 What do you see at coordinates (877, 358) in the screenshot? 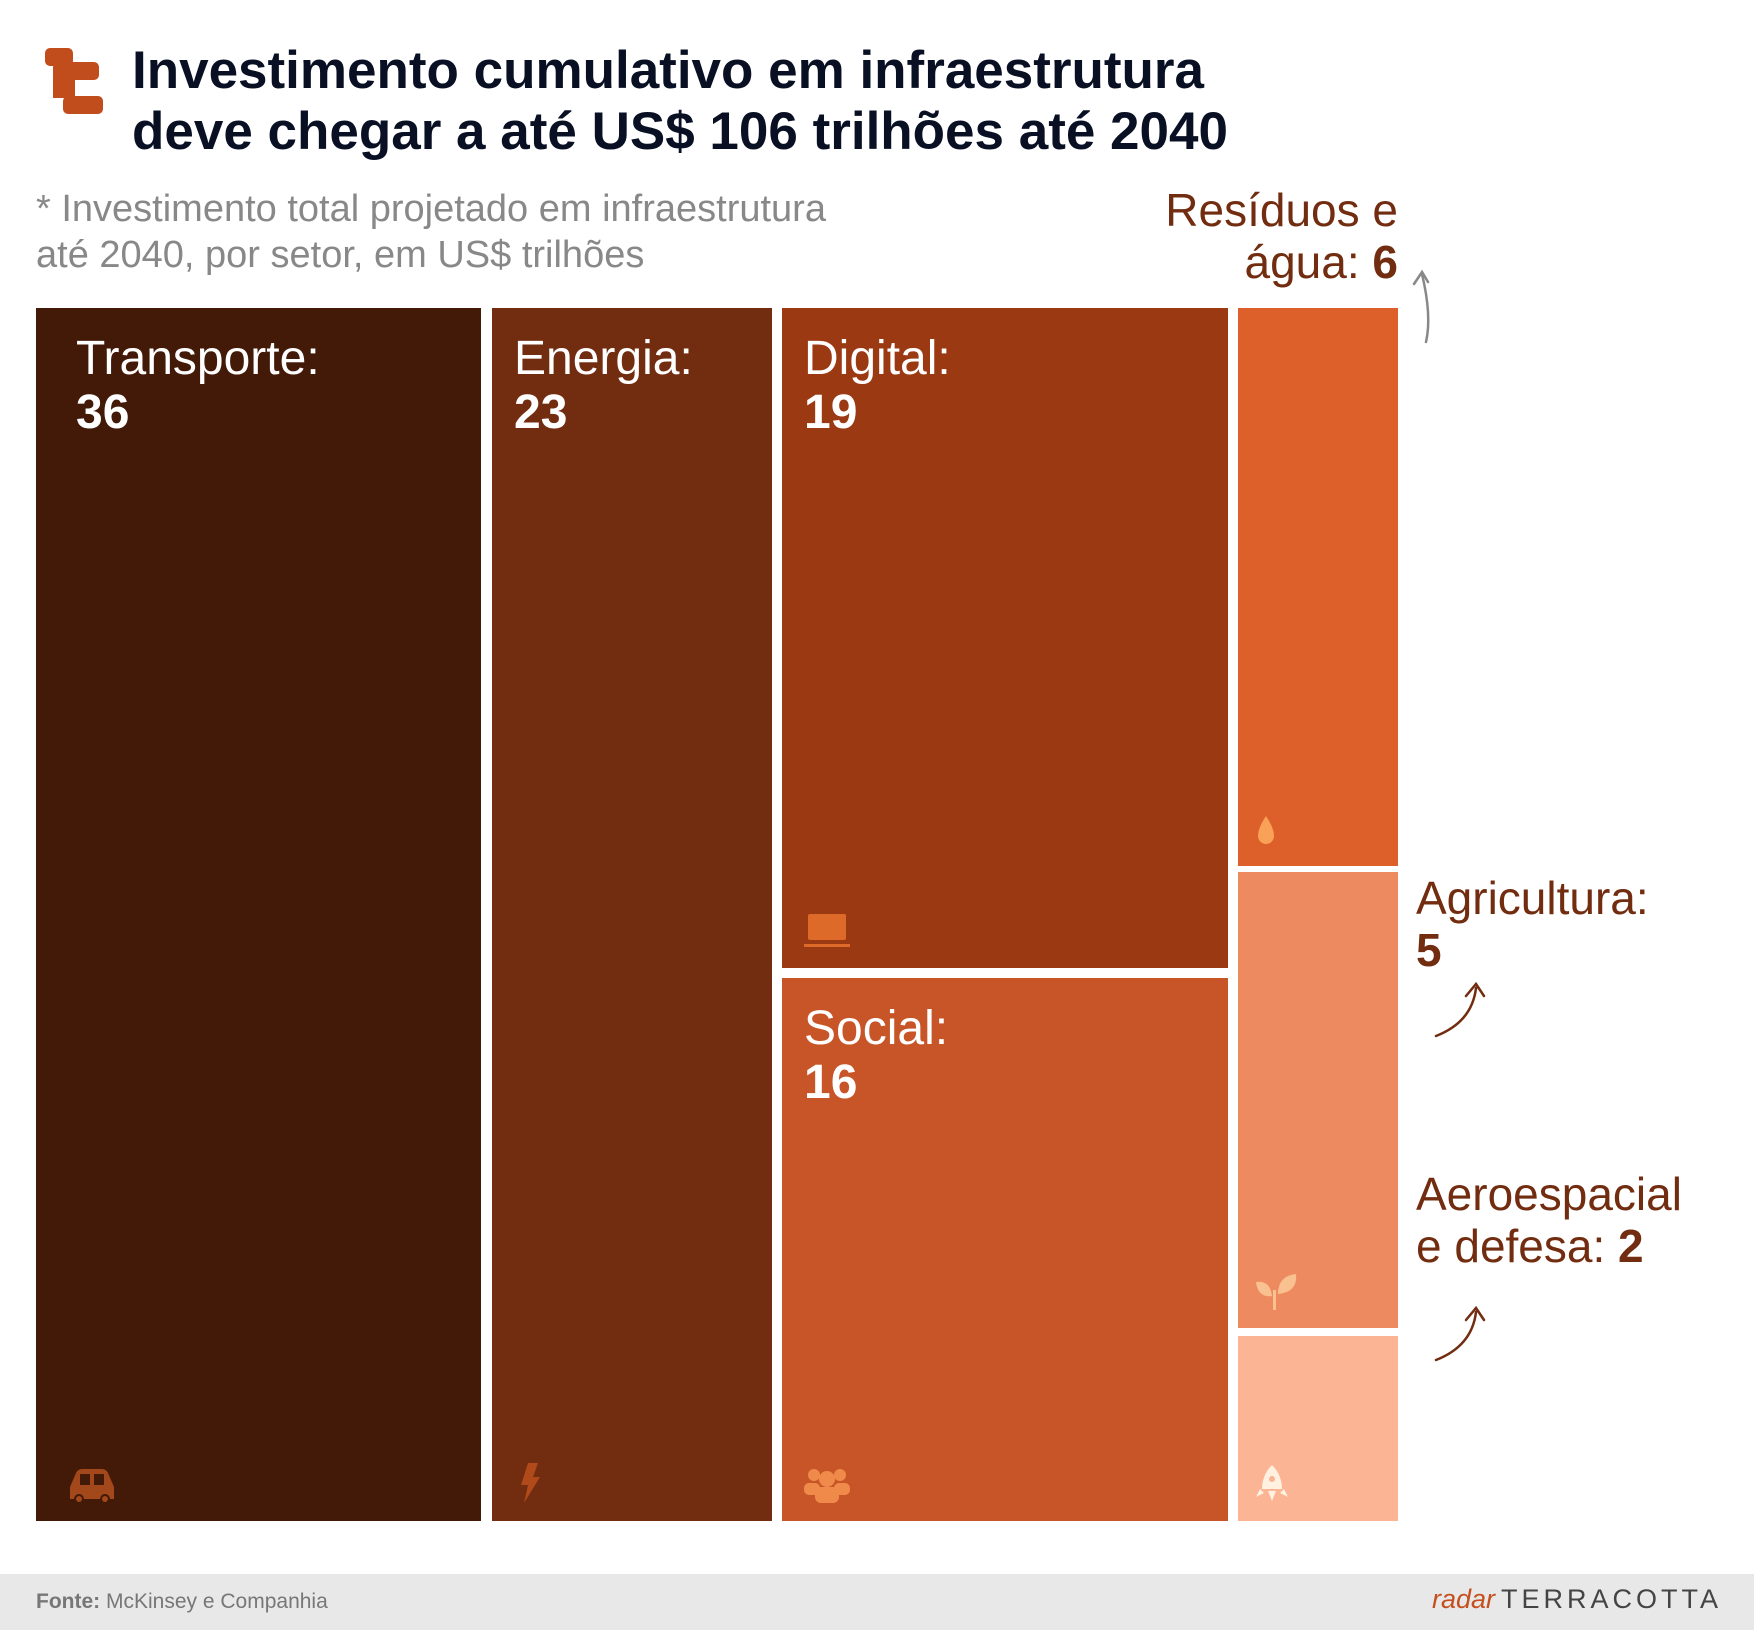
I see `tile-label-name: Digital:` at bounding box center [877, 358].